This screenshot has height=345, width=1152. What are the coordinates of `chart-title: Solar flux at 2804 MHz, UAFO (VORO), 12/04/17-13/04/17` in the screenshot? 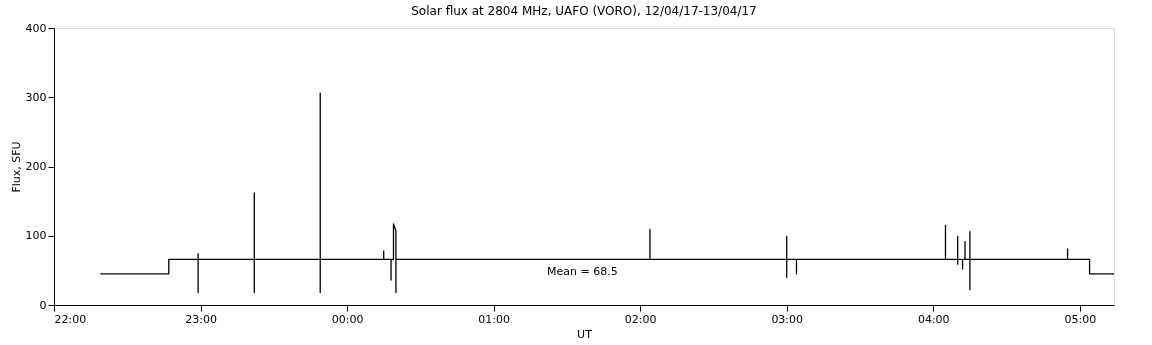 It's located at (584, 11).